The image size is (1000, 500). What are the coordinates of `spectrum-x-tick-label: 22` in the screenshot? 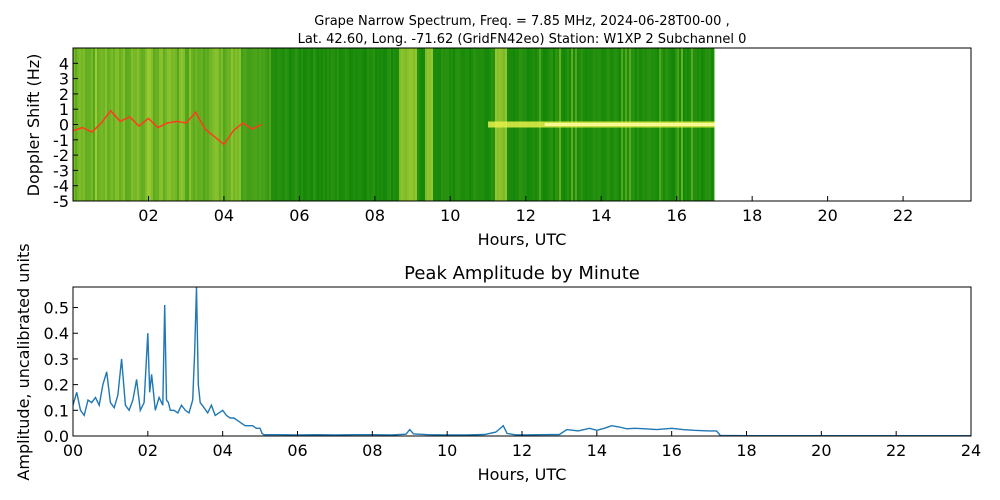 It's located at (903, 215).